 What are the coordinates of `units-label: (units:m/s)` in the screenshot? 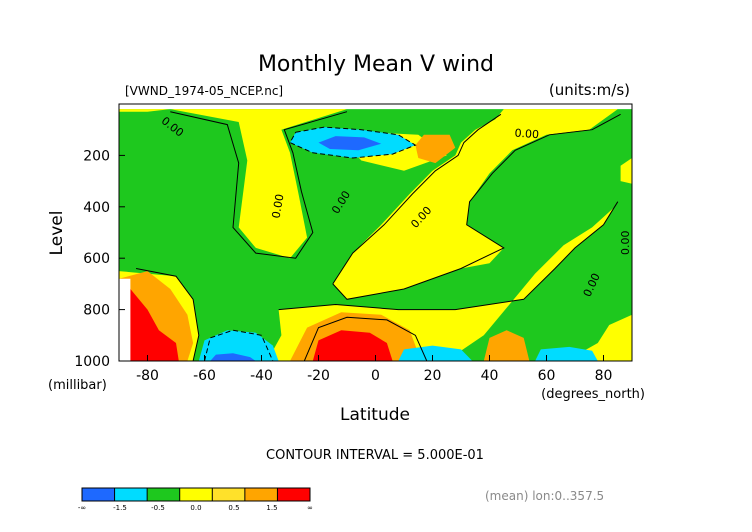 It's located at (589, 90).